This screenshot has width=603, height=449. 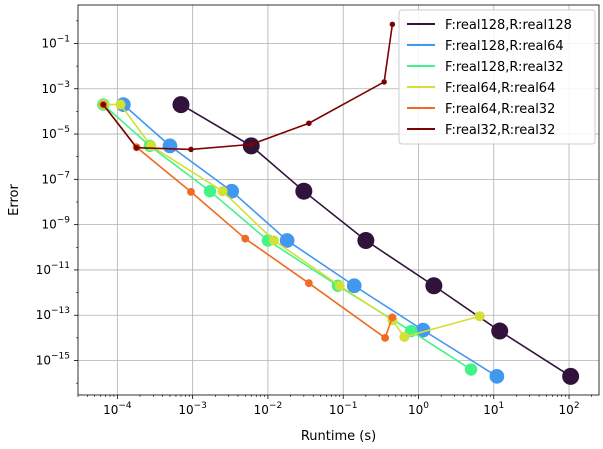 I want to click on x-tick-label: 10⁻³, so click(x=192, y=409).